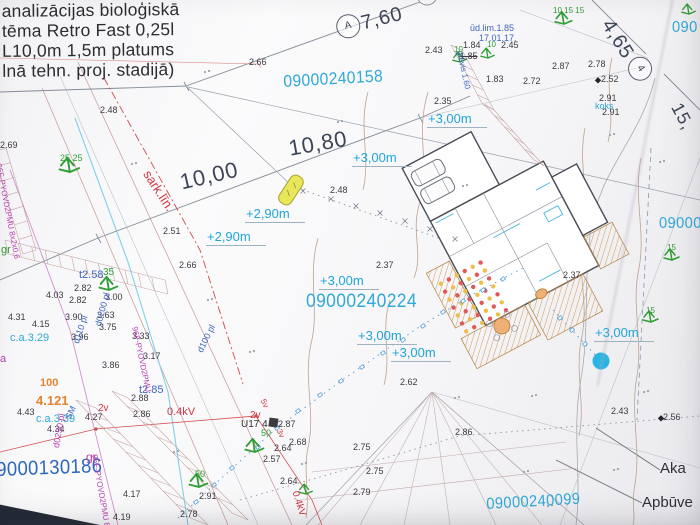 This screenshot has height=525, width=700. I want to click on diamond-marker, so click(661, 418).